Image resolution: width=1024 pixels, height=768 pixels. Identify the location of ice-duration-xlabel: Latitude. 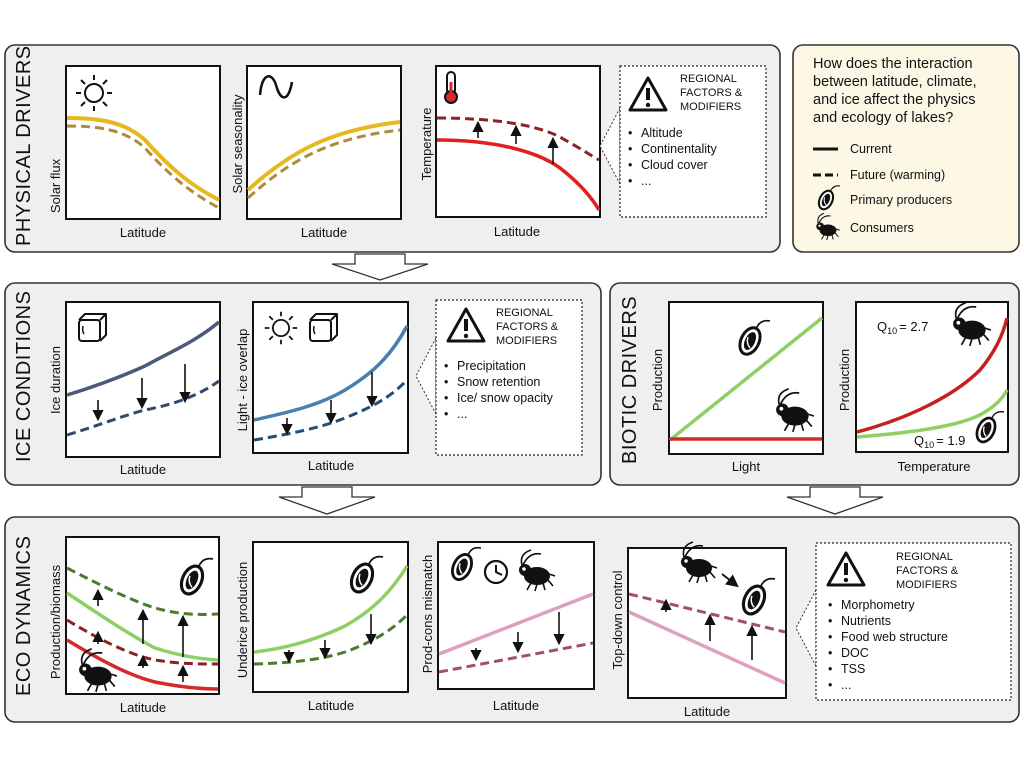
(143, 469).